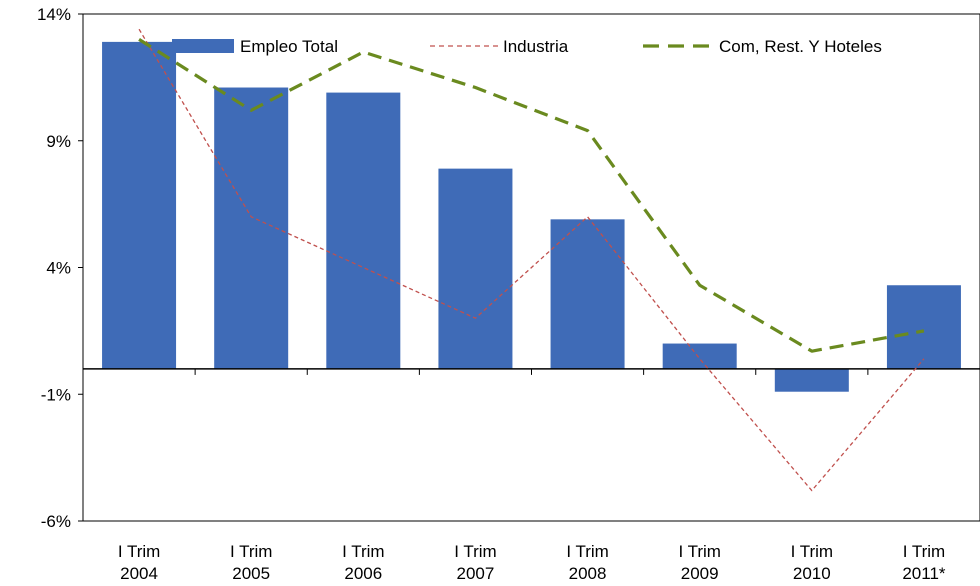 This screenshot has width=980, height=586. Describe the element at coordinates (58, 141) in the screenshot. I see `y-tick-label: 9%` at that location.